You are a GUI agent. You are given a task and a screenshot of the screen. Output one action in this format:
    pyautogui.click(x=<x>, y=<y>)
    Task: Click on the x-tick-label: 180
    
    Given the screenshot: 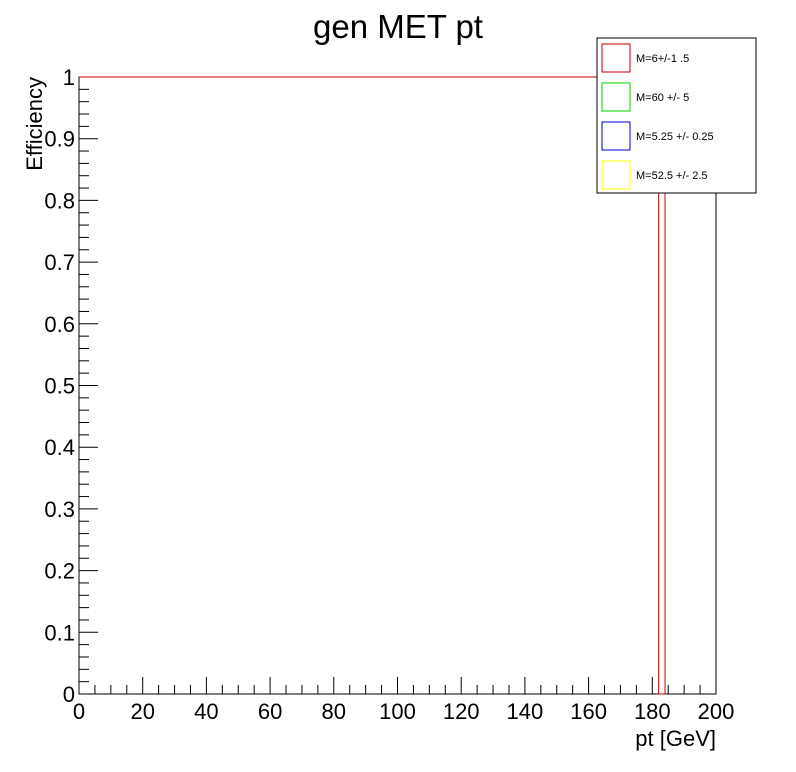 What is the action you would take?
    pyautogui.click(x=652, y=711)
    